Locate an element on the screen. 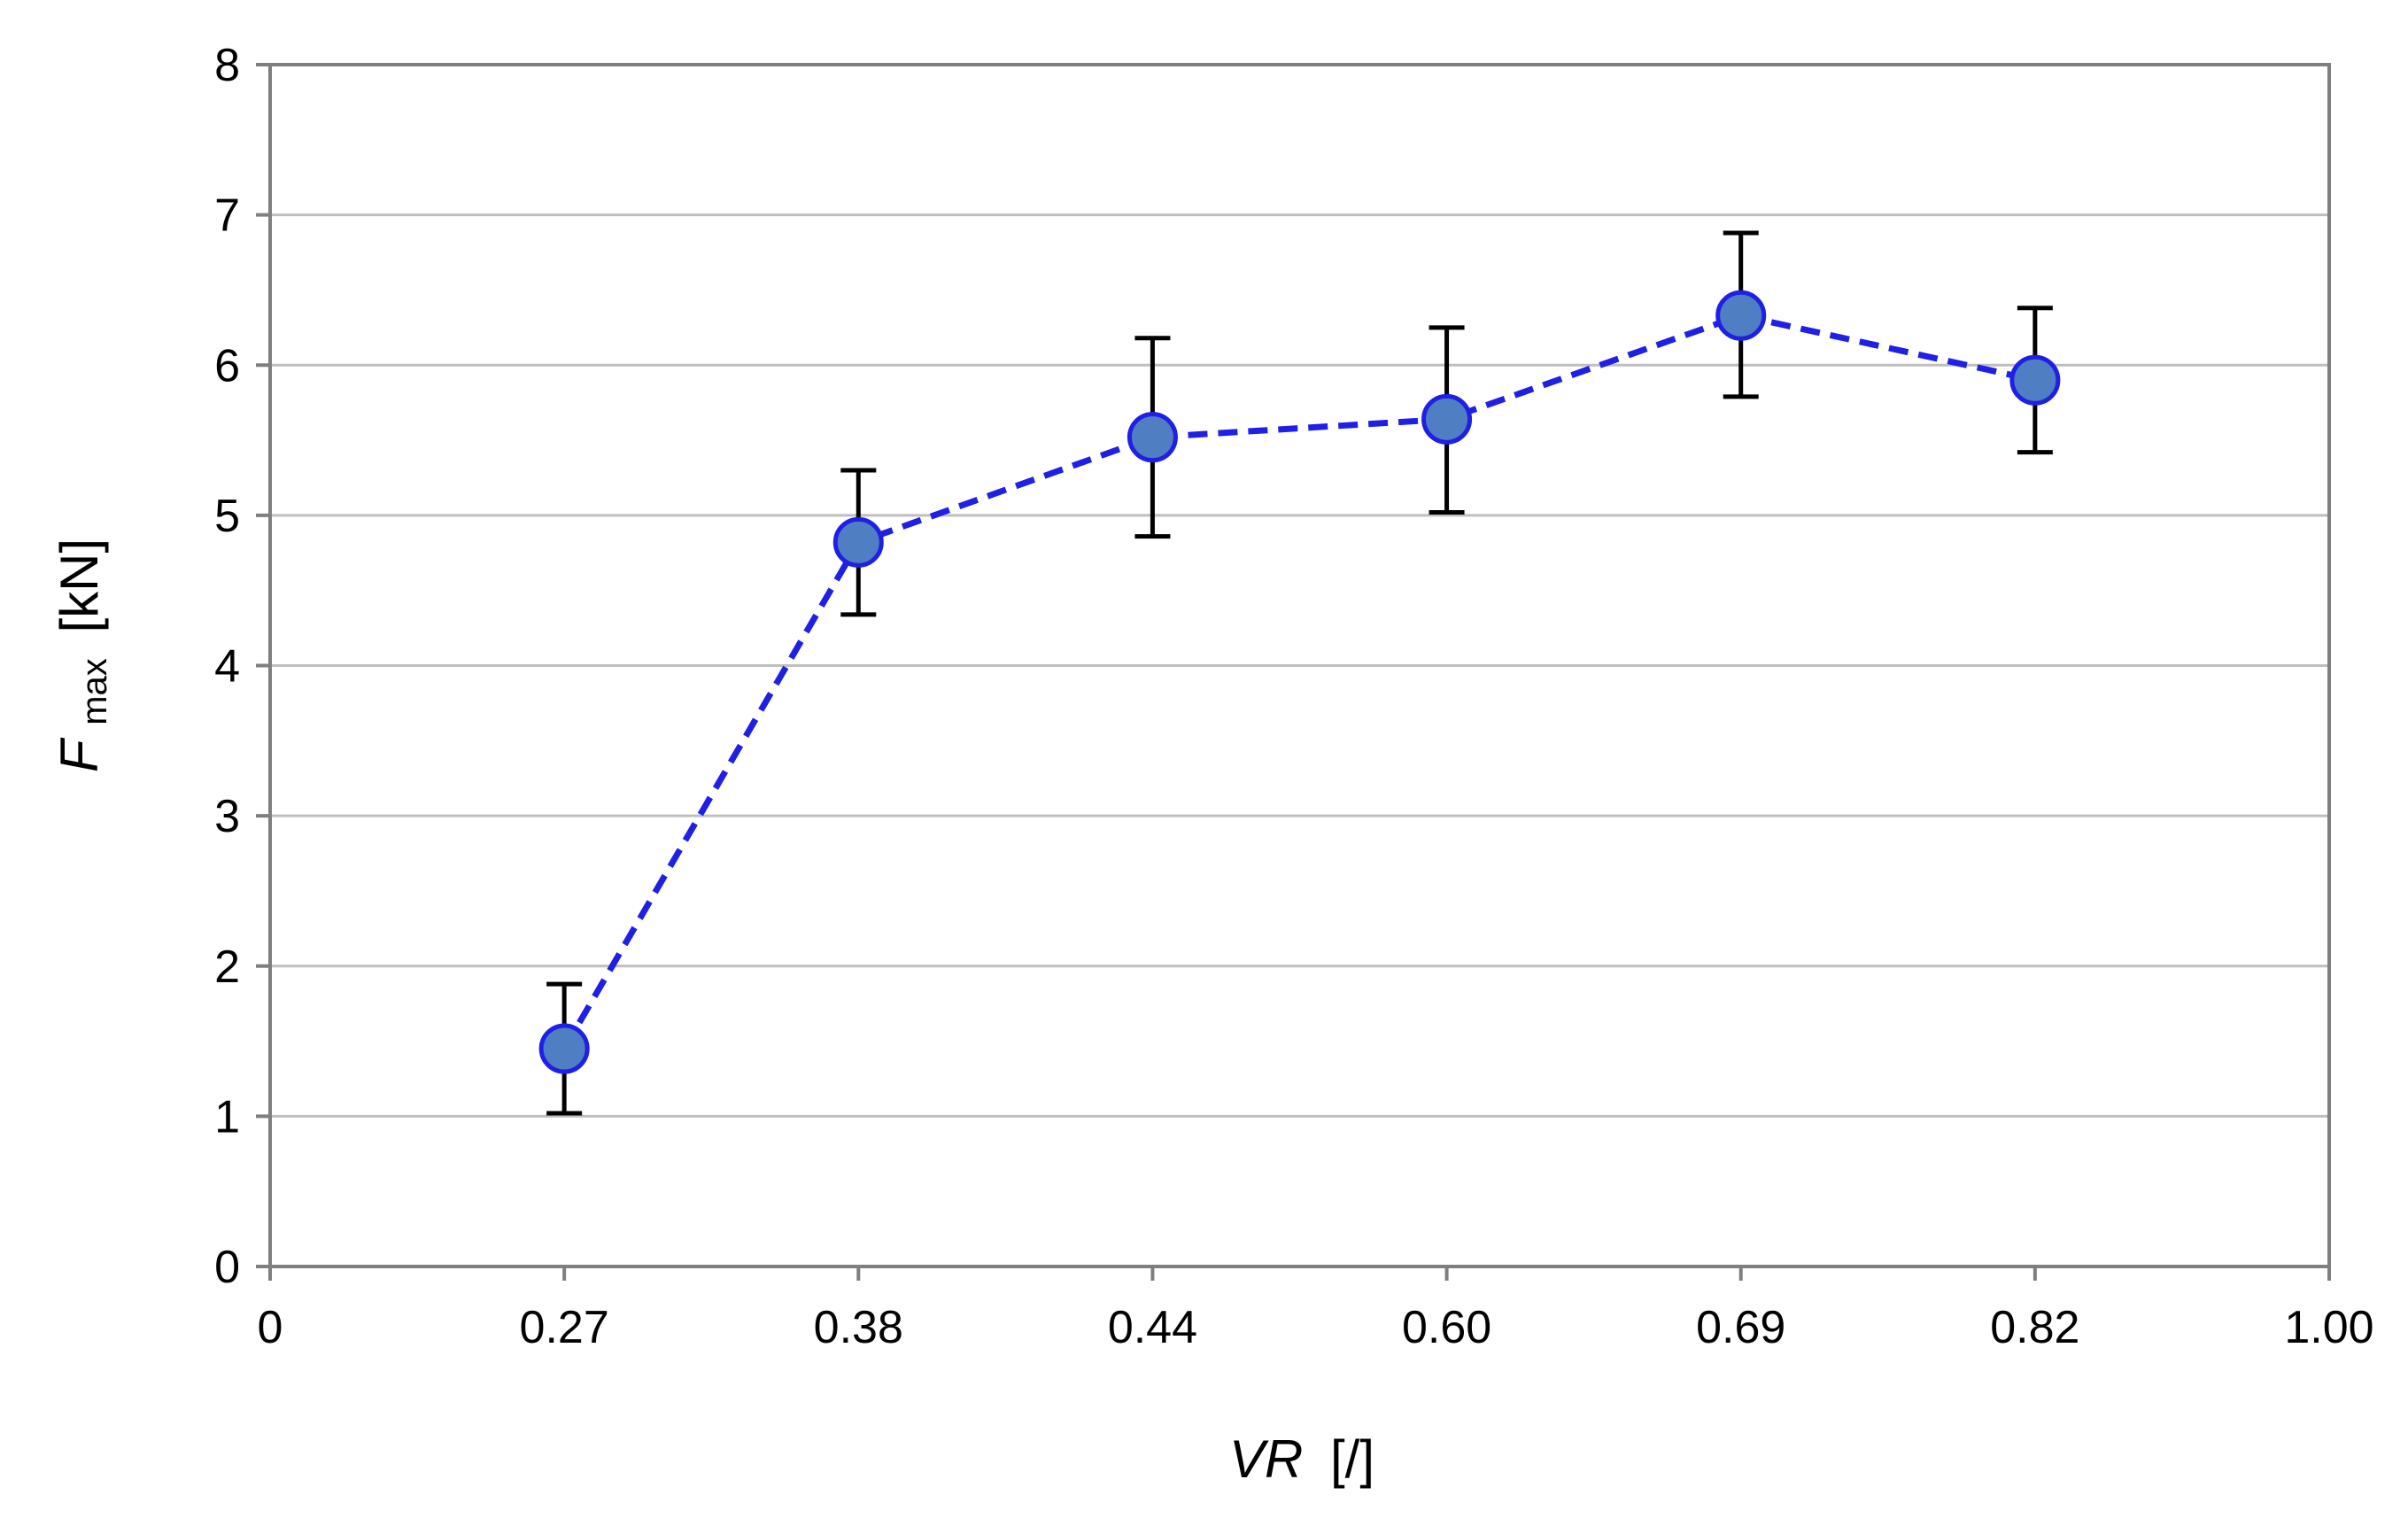 This screenshot has width=2408, height=1526. y-axis-title: F max [kN] is located at coordinates (84, 655).